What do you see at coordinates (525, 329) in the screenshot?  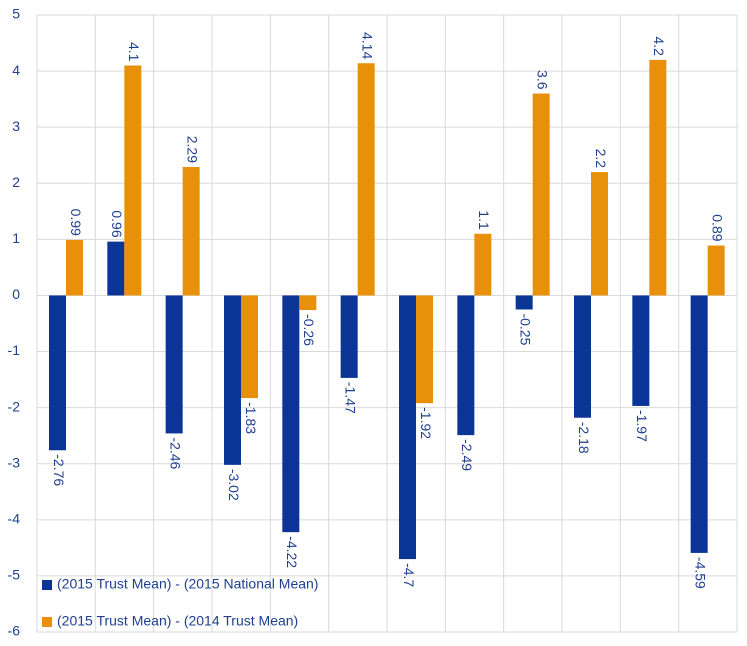 I see `data-label: -0.25` at bounding box center [525, 329].